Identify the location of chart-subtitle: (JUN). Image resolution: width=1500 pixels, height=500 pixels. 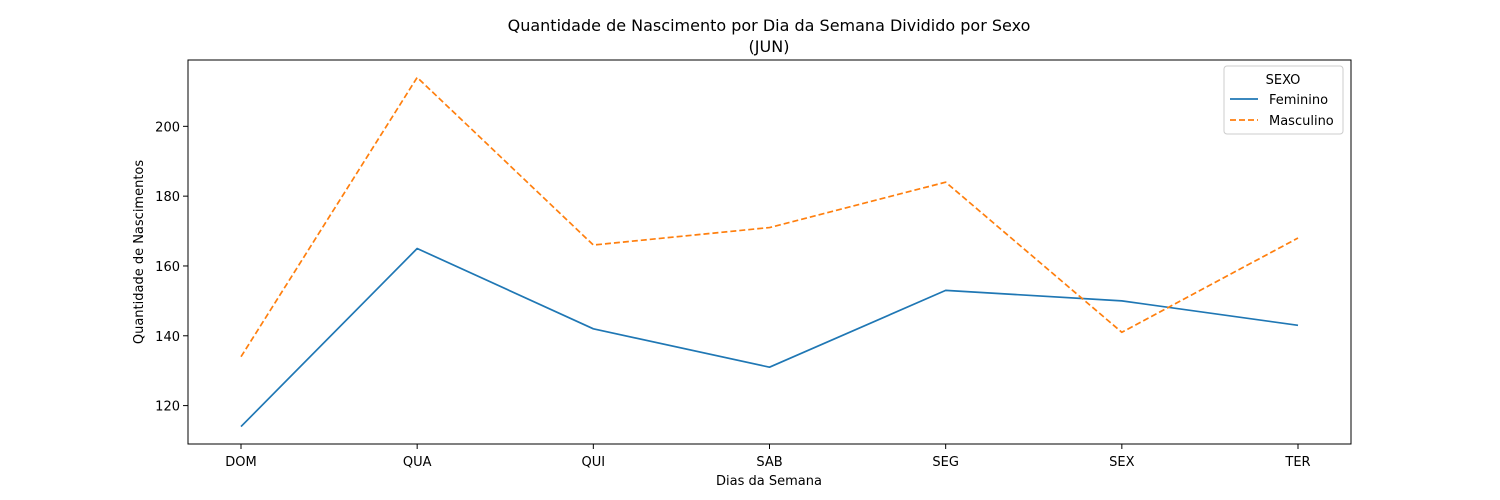
(769, 46).